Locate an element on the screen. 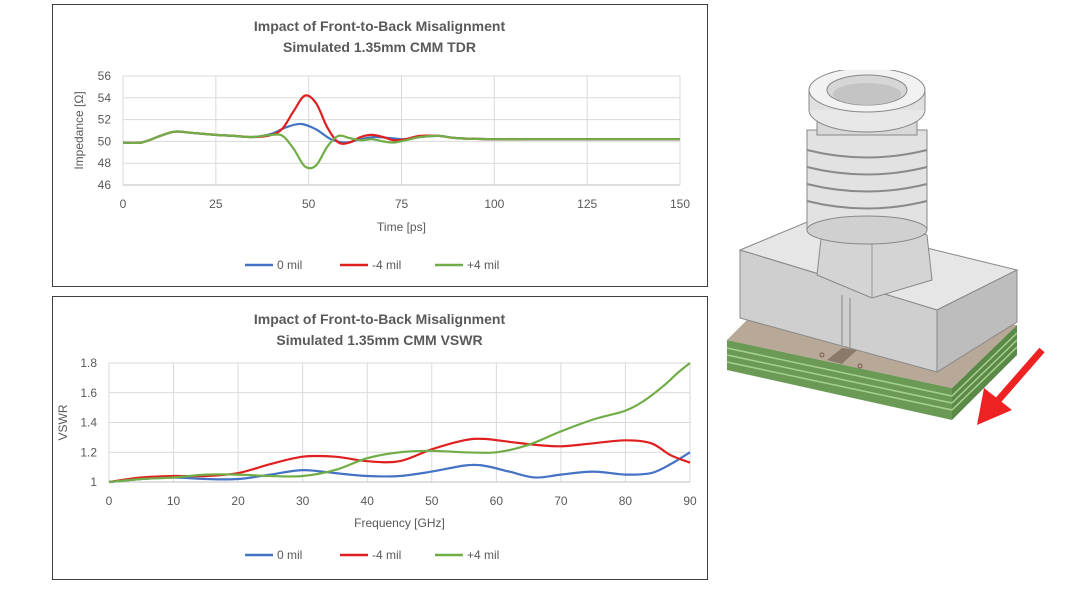 The height and width of the screenshot is (589, 1080). tdr-y-tick-label: 54 is located at coordinates (105, 98).